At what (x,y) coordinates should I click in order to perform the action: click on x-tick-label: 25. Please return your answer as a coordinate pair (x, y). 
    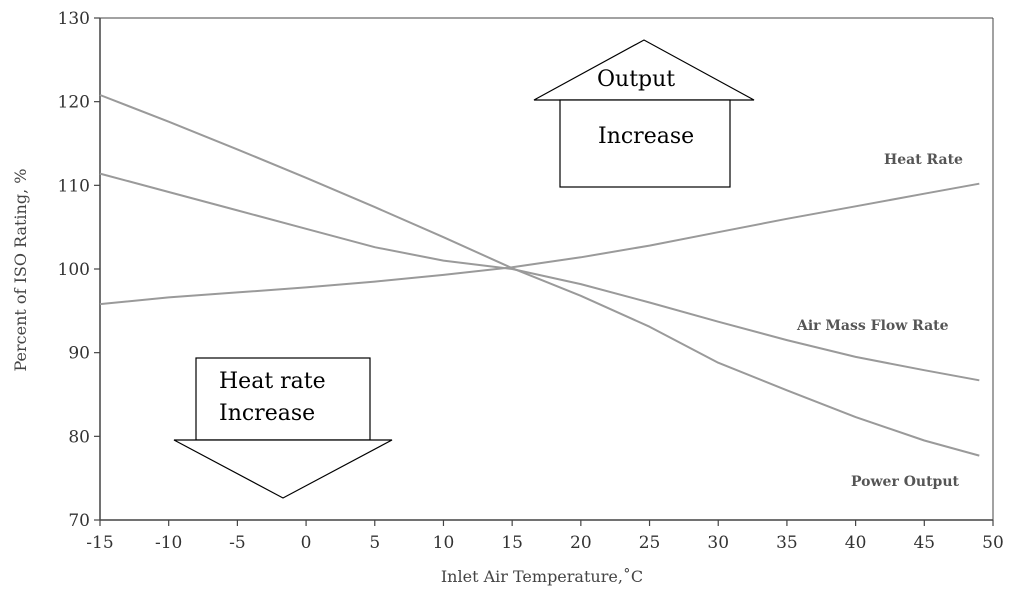
    Looking at the image, I should click on (650, 543).